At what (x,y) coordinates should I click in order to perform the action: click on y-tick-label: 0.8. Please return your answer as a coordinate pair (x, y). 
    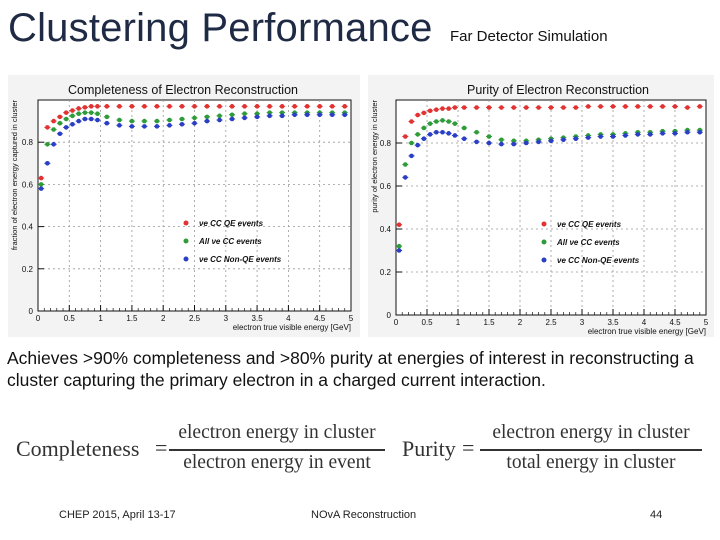
    Looking at the image, I should click on (28, 142).